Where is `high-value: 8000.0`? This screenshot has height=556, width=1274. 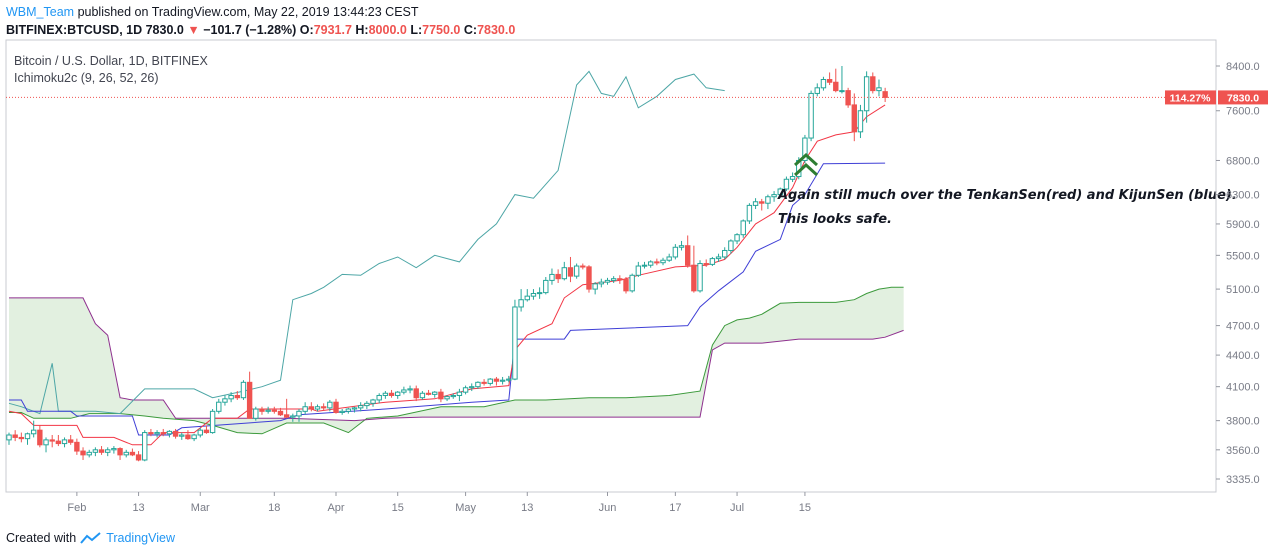
high-value: 8000.0 is located at coordinates (387, 30).